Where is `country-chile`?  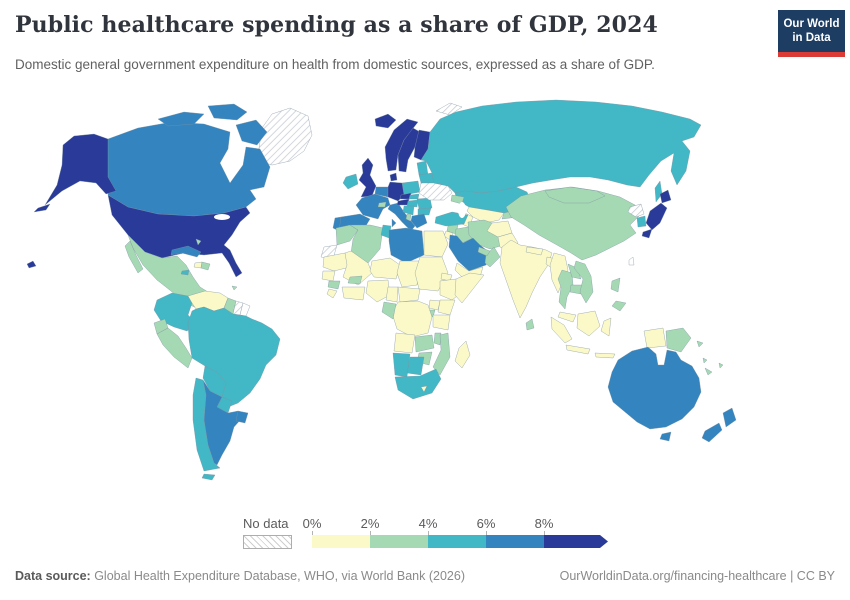 country-chile is located at coordinates (206, 429).